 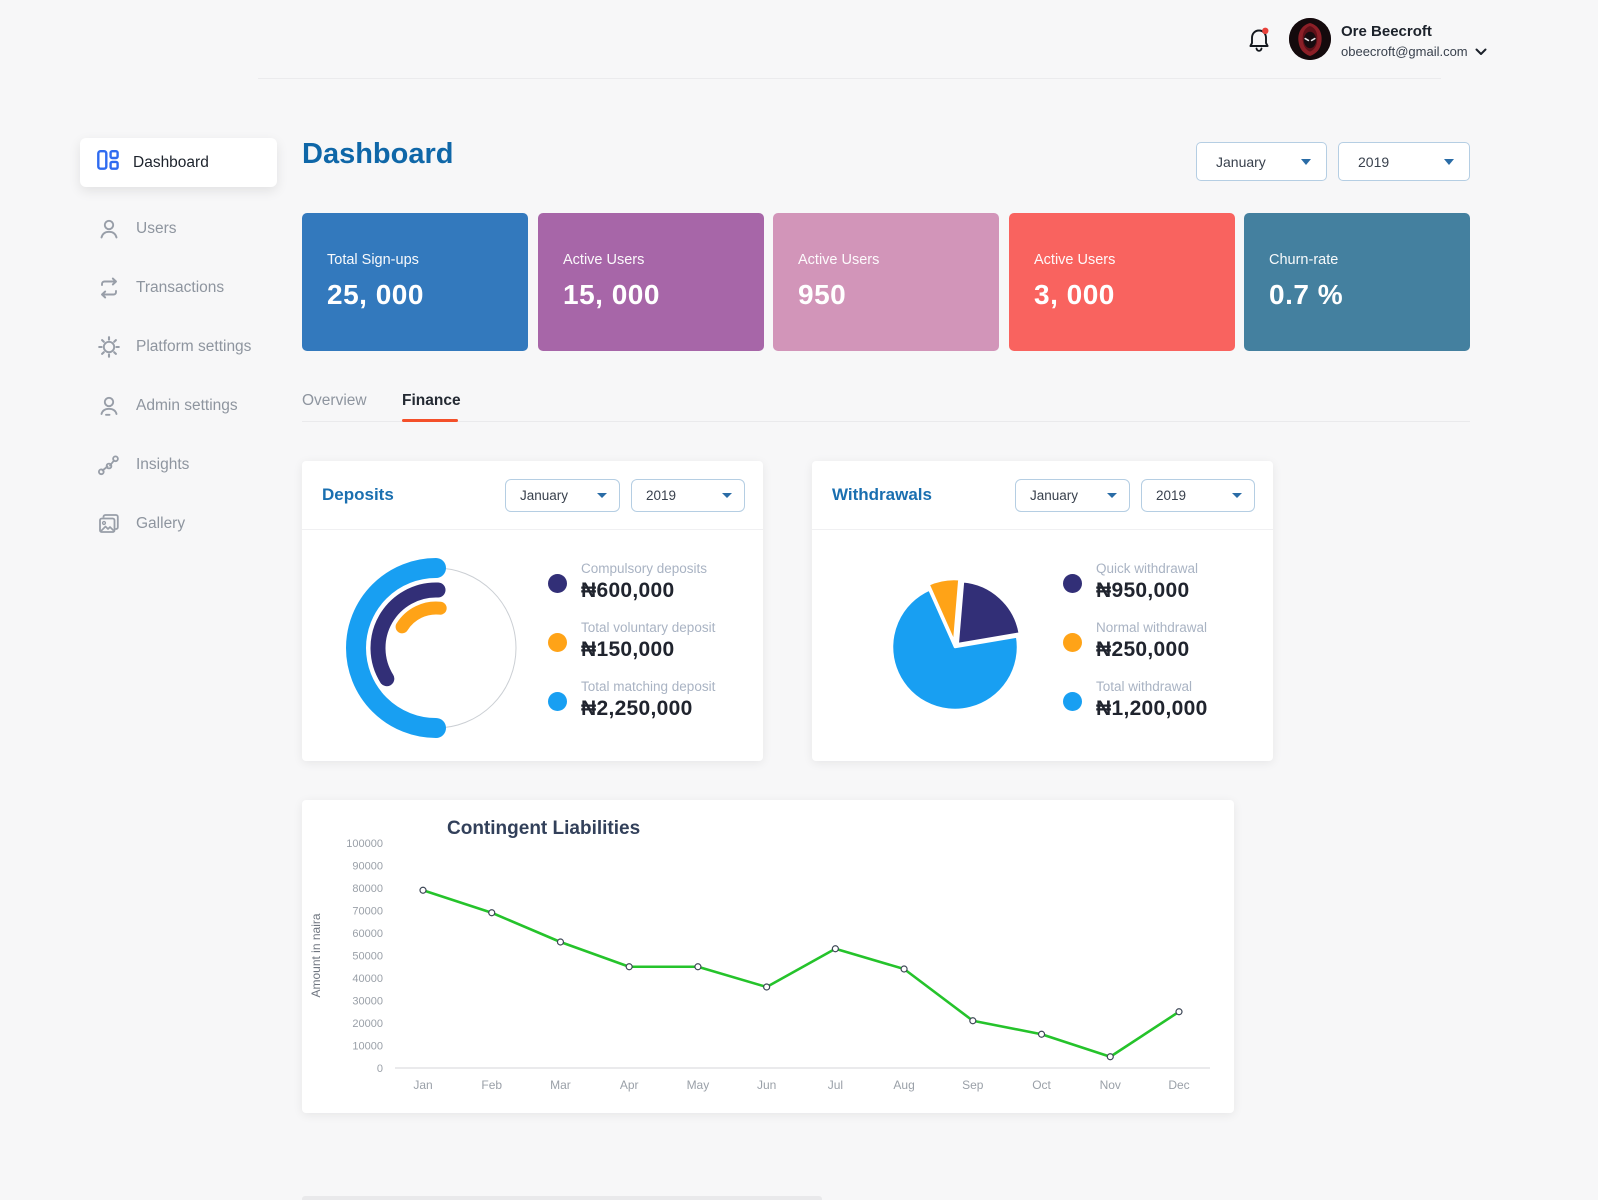 I want to click on svg-text: Amount in naira, so click(x=316, y=955).